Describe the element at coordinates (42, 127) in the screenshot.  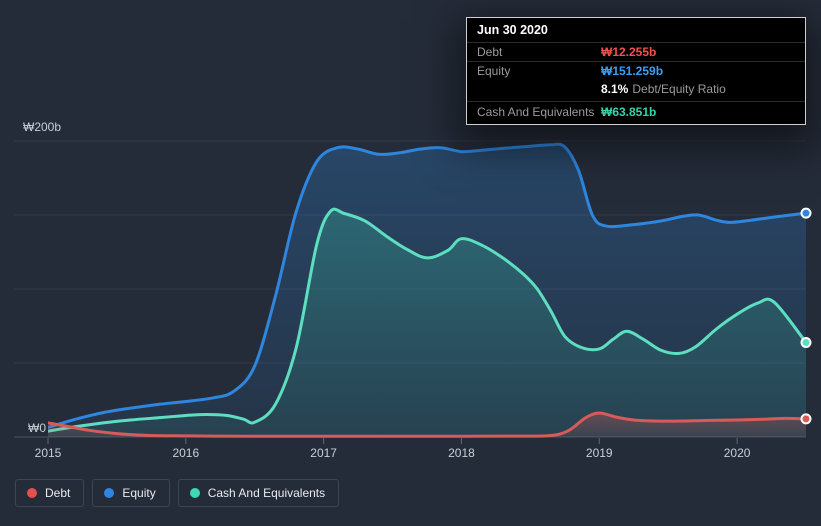
I see `y-axis-label-200b: ₩200b` at that location.